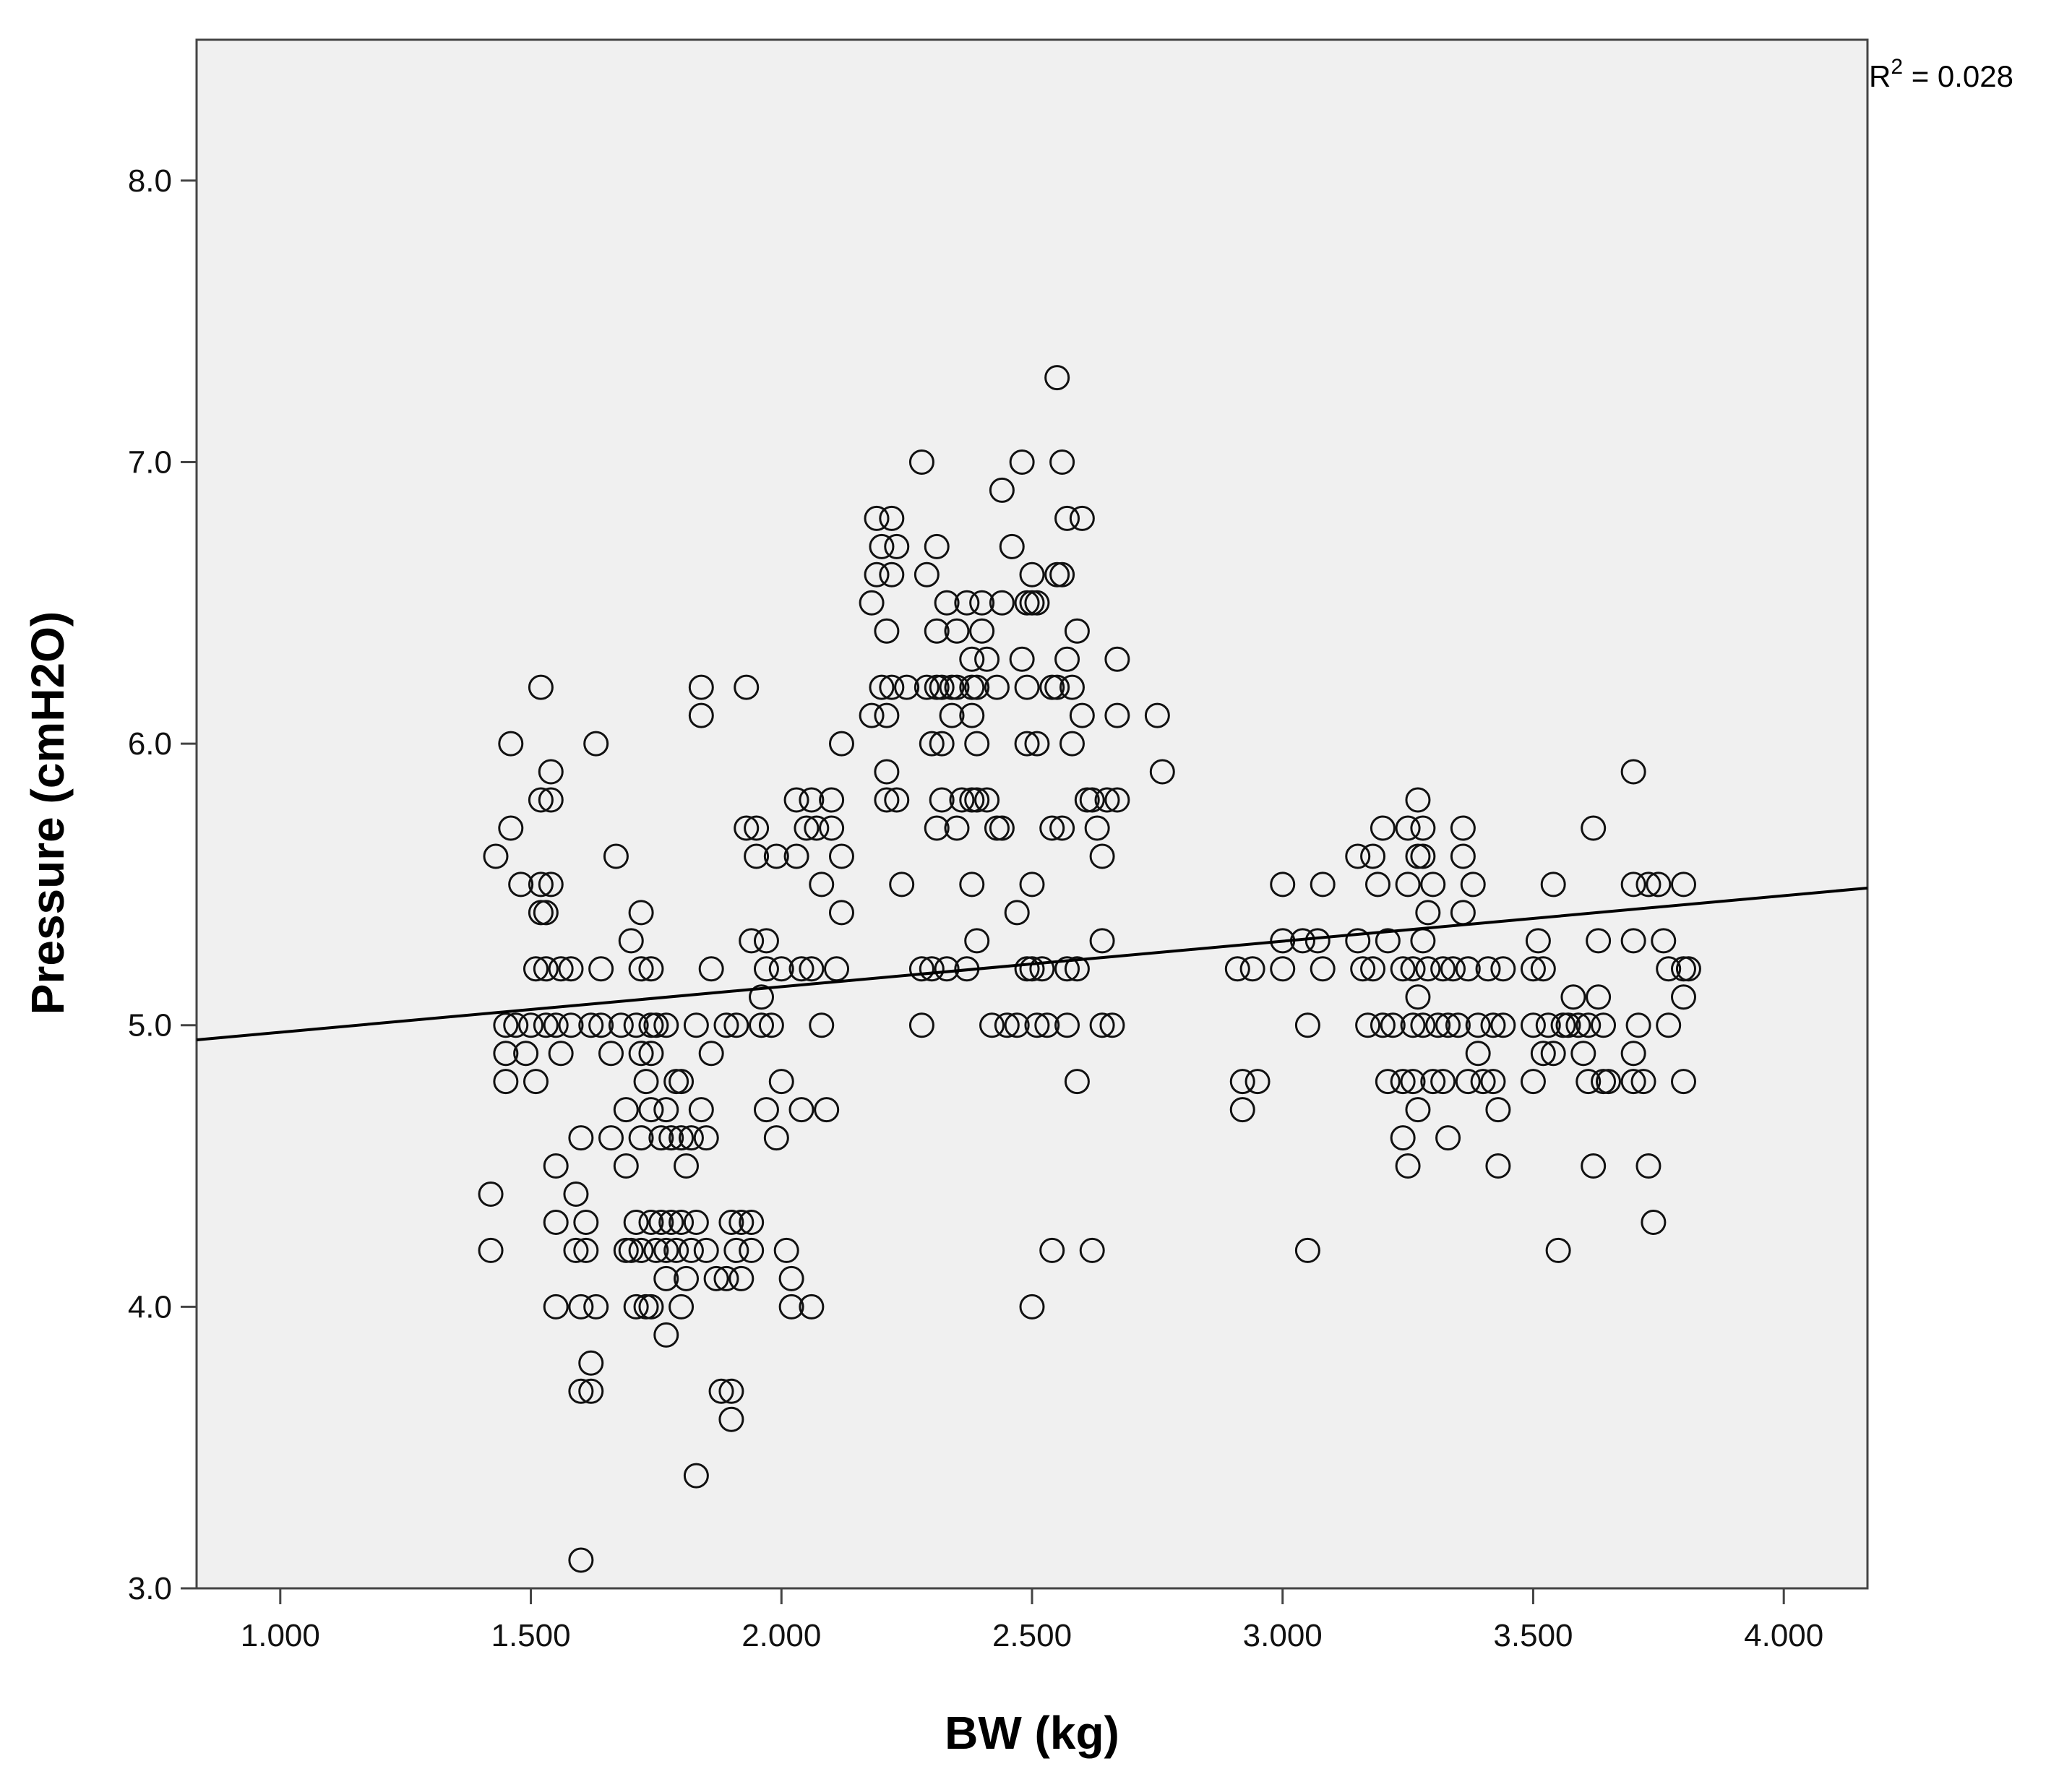 Image resolution: width=2072 pixels, height=1782 pixels. What do you see at coordinates (1283, 1635) in the screenshot?
I see `x-tick-label: 3.000` at bounding box center [1283, 1635].